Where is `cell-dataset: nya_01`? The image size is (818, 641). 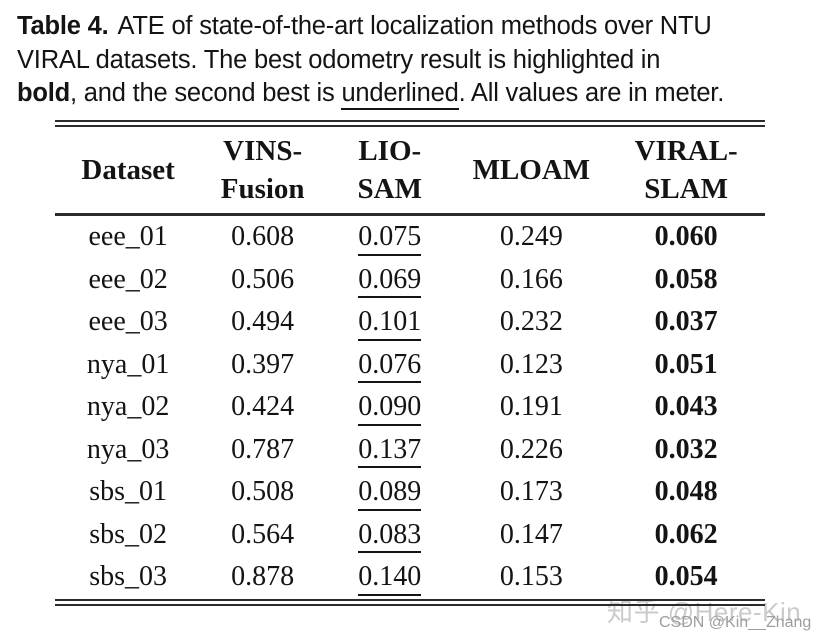 cell-dataset: nya_01 is located at coordinates (128, 365).